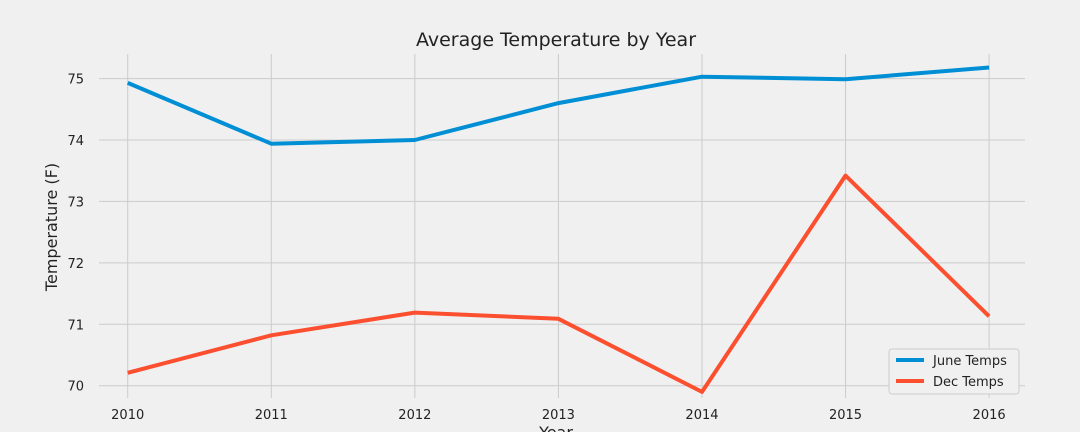 This screenshot has width=1080, height=432. What do you see at coordinates (75, 387) in the screenshot?
I see `y-tick-label: 70` at bounding box center [75, 387].